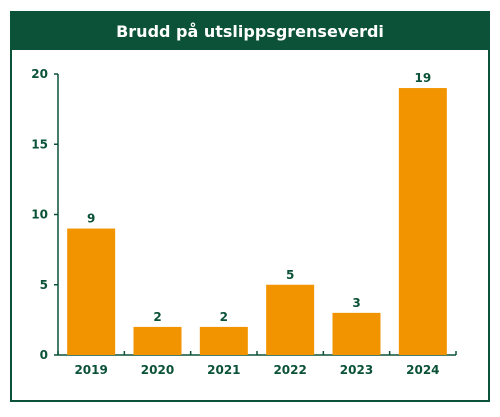 Image resolution: width=500 pixels, height=417 pixels. What do you see at coordinates (356, 333) in the screenshot?
I see `bar-2023` at bounding box center [356, 333].